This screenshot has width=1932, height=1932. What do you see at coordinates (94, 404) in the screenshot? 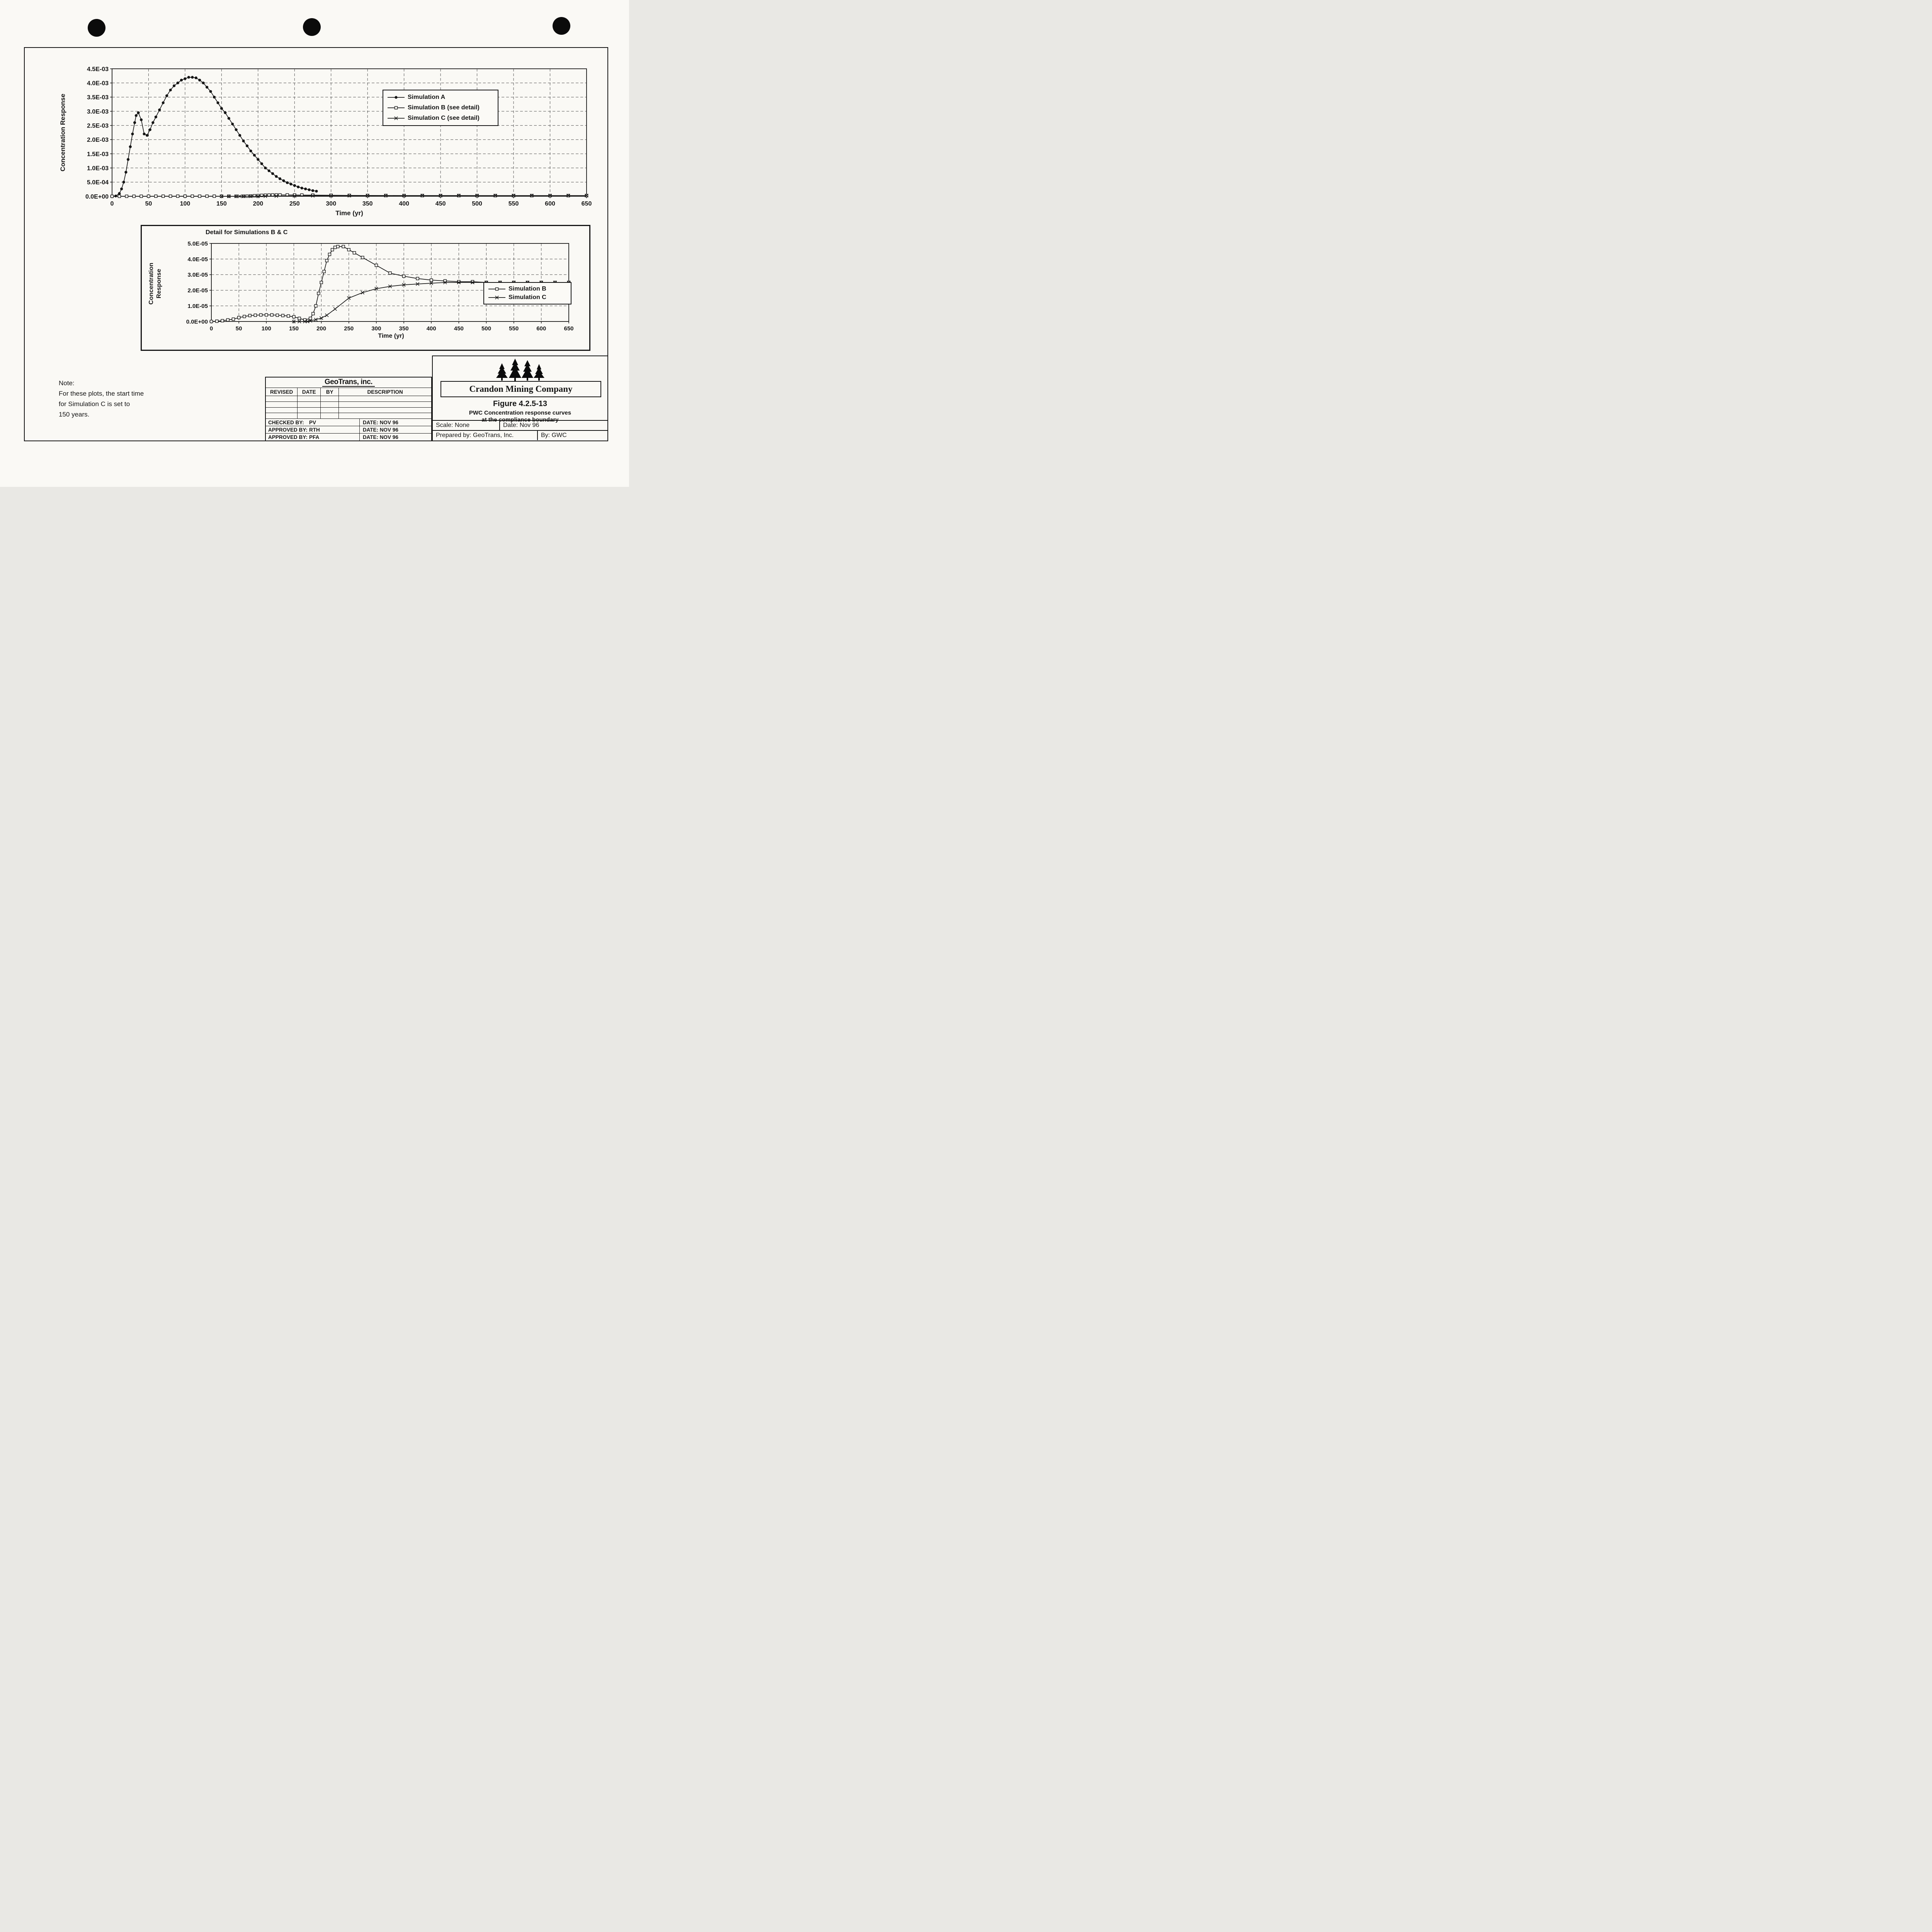
I see `note-line: for Simulation C is set to` at bounding box center [94, 404].